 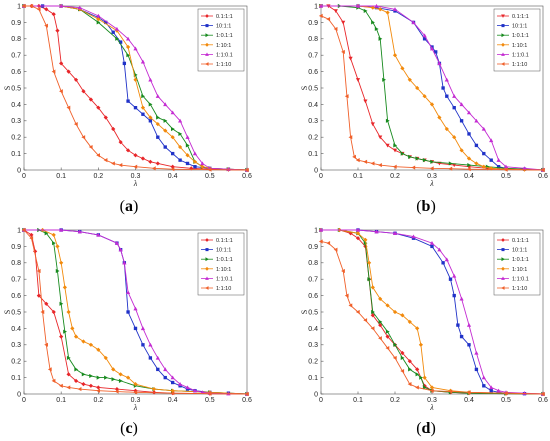 I want to click on y-tick-label: 1, so click(x=19, y=230).